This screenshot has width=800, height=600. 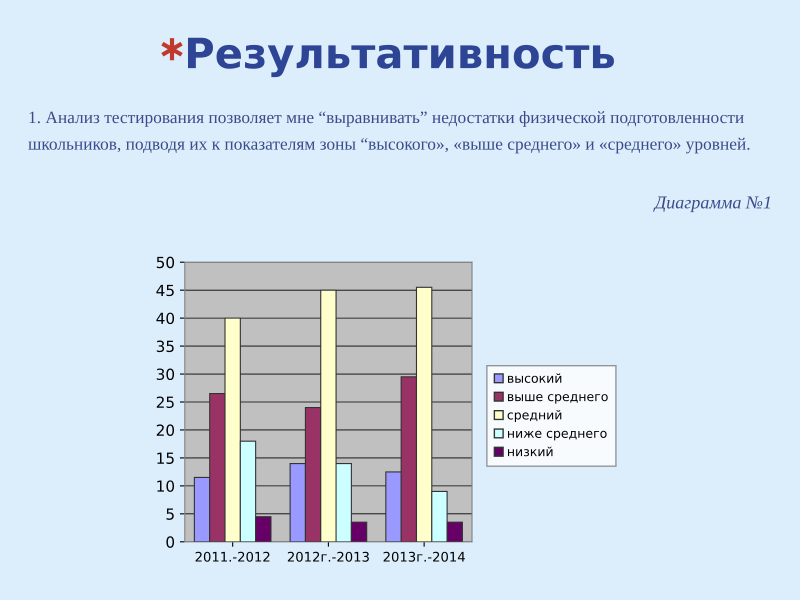 What do you see at coordinates (233, 557) in the screenshot?
I see `x-tick-label: 2011.-2012` at bounding box center [233, 557].